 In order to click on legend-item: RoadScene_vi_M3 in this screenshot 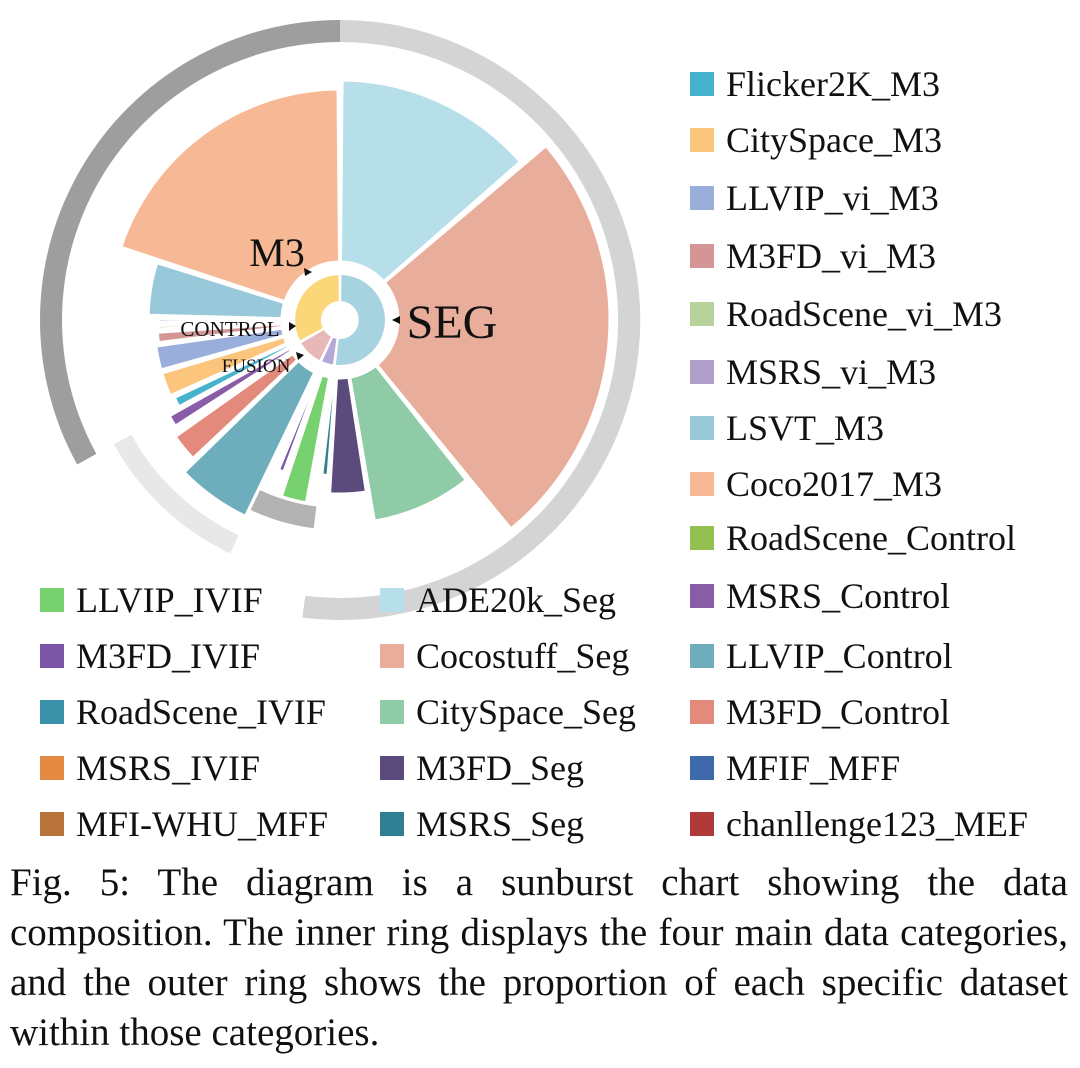, I will do `click(846, 314)`.